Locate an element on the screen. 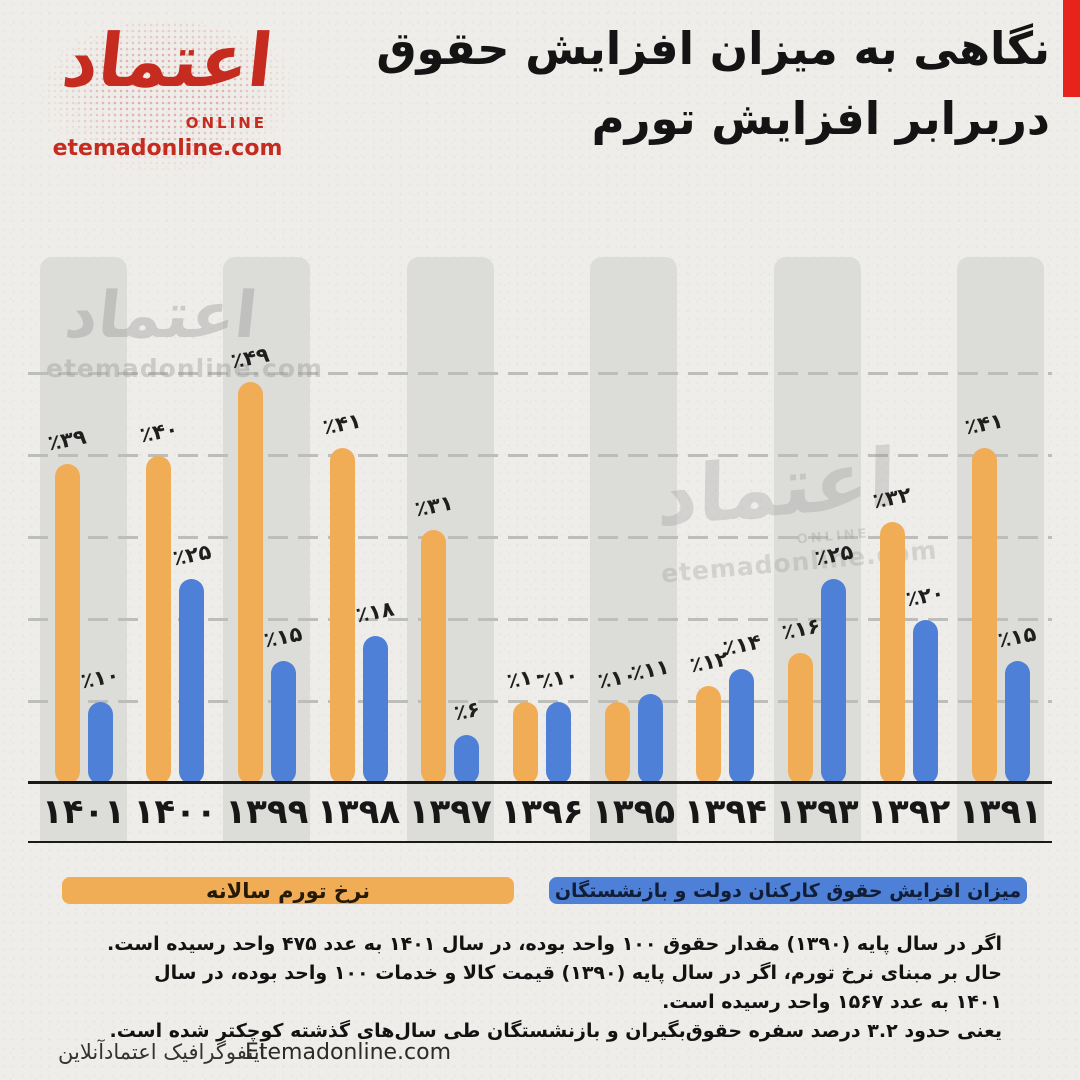 This screenshot has height=1080, width=1080. red-accent-bar is located at coordinates (1071, 48).